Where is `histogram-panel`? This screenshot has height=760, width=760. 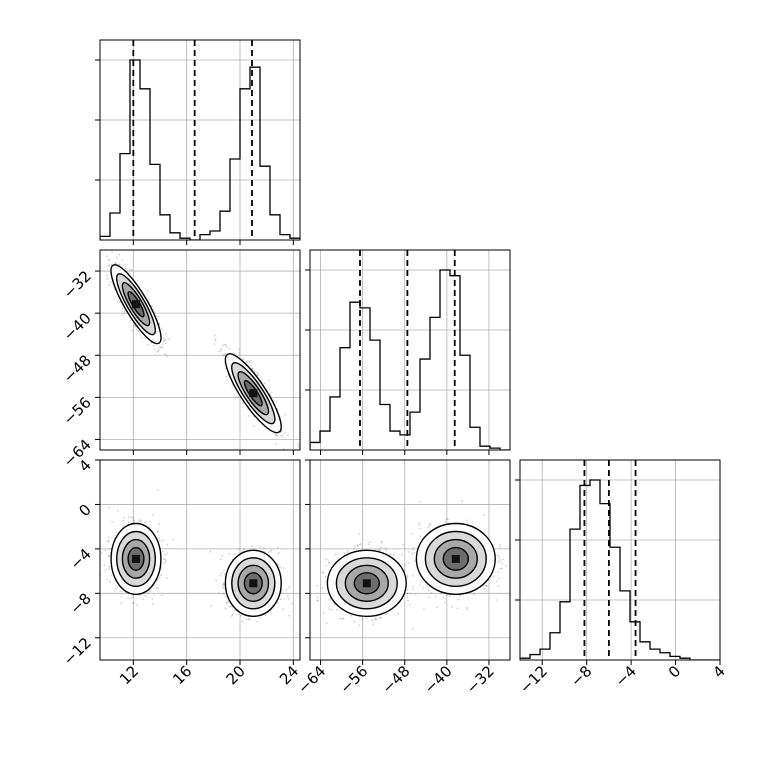 histogram-panel is located at coordinates (198, 142).